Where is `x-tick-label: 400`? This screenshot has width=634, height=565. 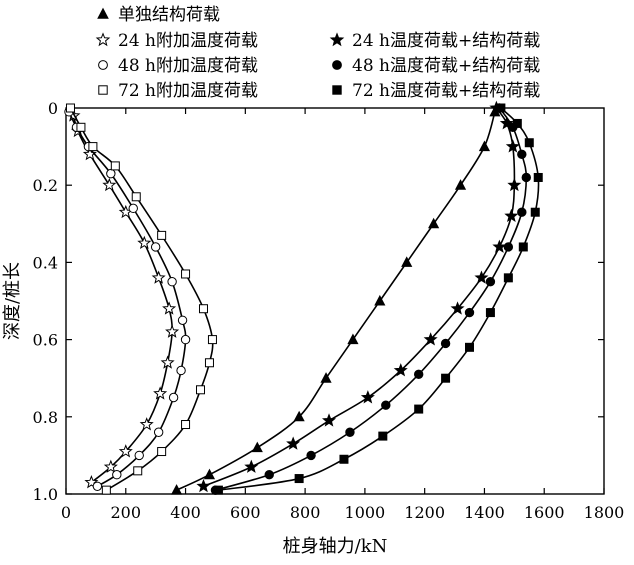
x-tick-label: 400 is located at coordinates (185, 512).